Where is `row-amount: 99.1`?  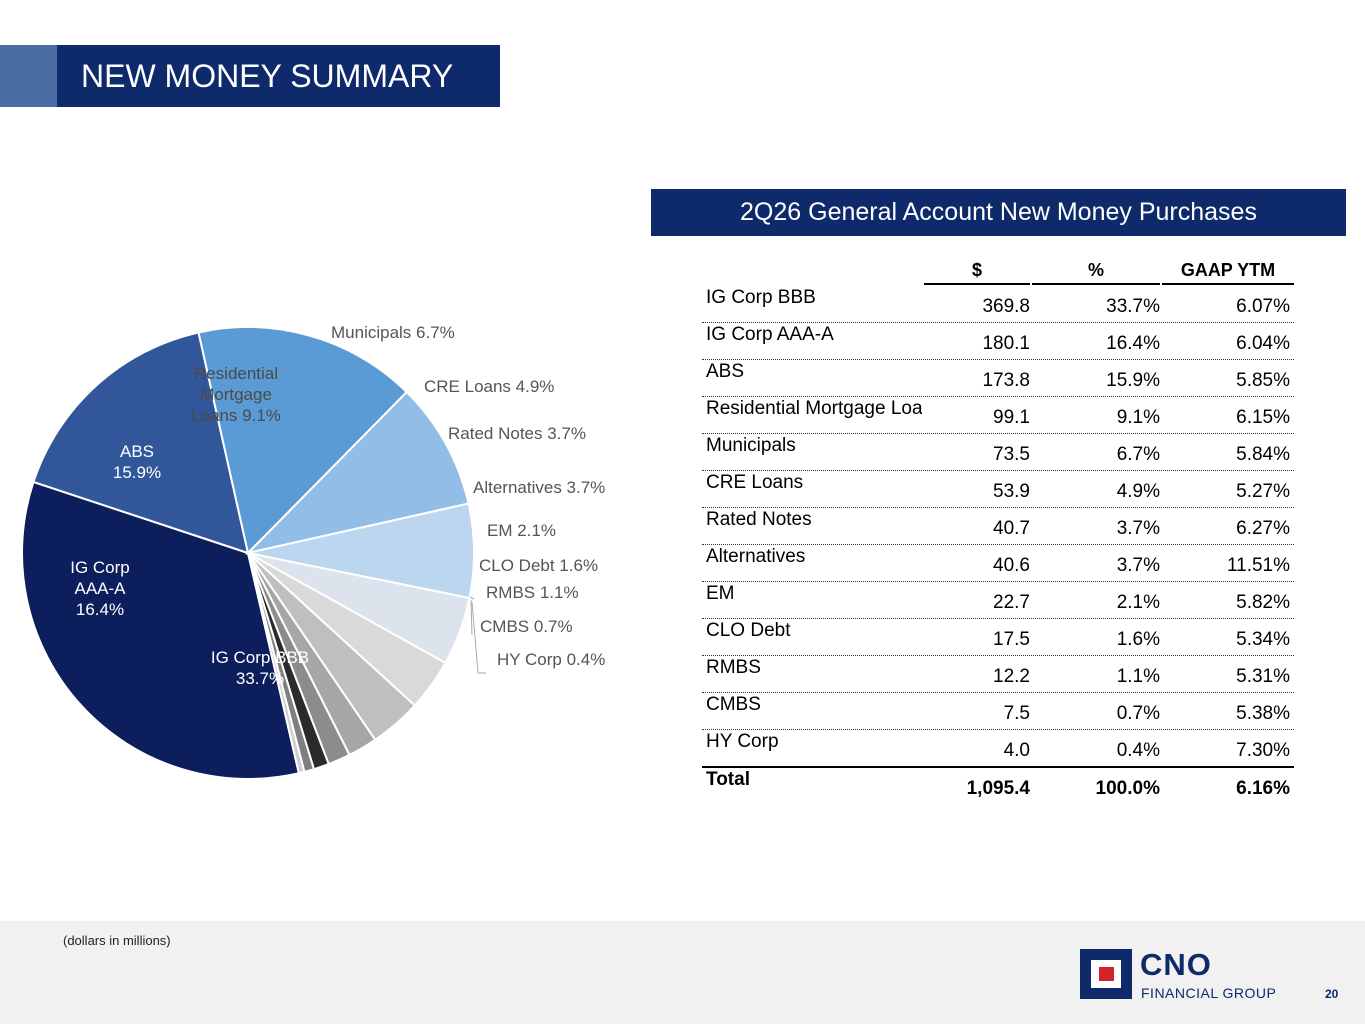
row-amount: 99.1 is located at coordinates (1011, 417).